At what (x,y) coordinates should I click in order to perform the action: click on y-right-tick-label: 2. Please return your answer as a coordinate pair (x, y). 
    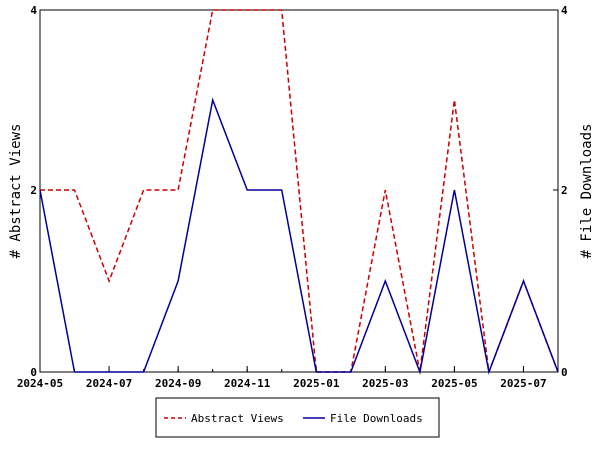
    Looking at the image, I should click on (564, 190).